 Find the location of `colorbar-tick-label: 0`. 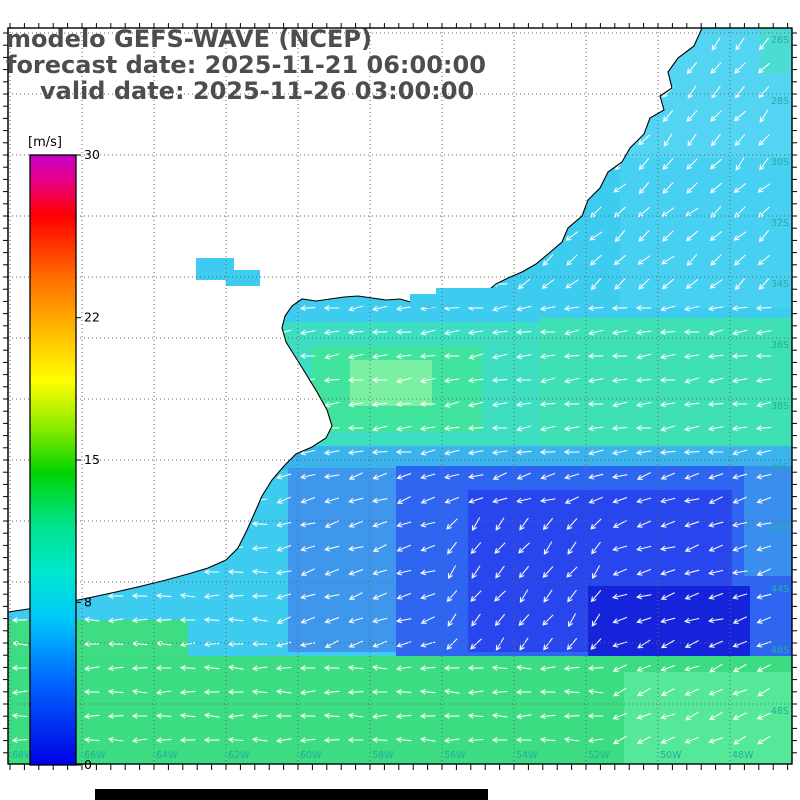

colorbar-tick-label: 0 is located at coordinates (88, 764).